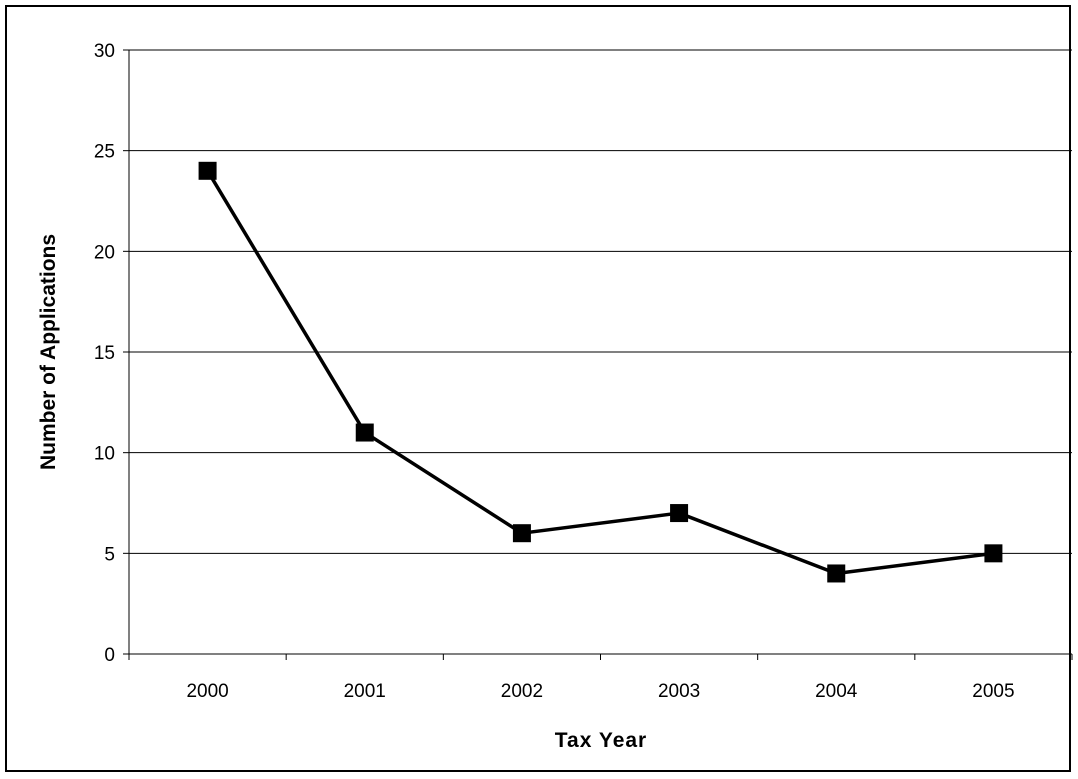  I want to click on y-tick-label: 15, so click(104, 353).